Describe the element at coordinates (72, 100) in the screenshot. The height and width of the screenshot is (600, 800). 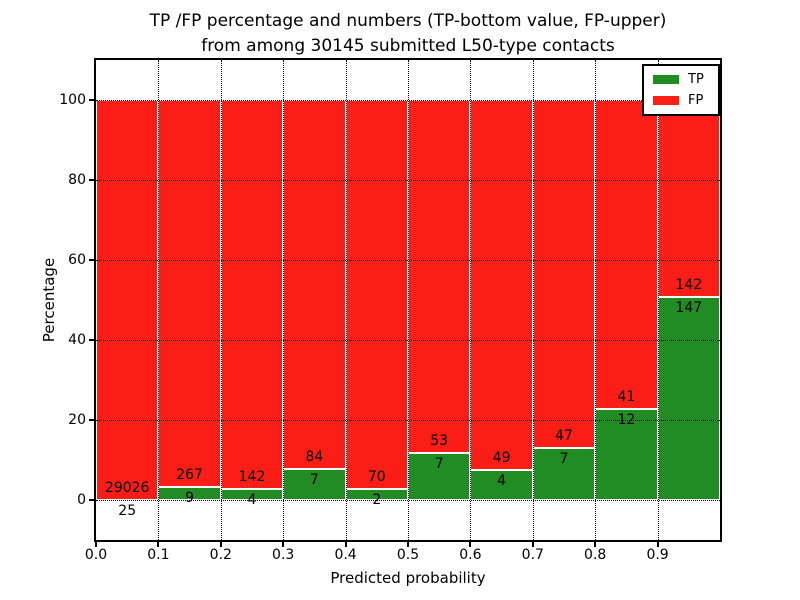
I see `y-tick-label: 100` at that location.